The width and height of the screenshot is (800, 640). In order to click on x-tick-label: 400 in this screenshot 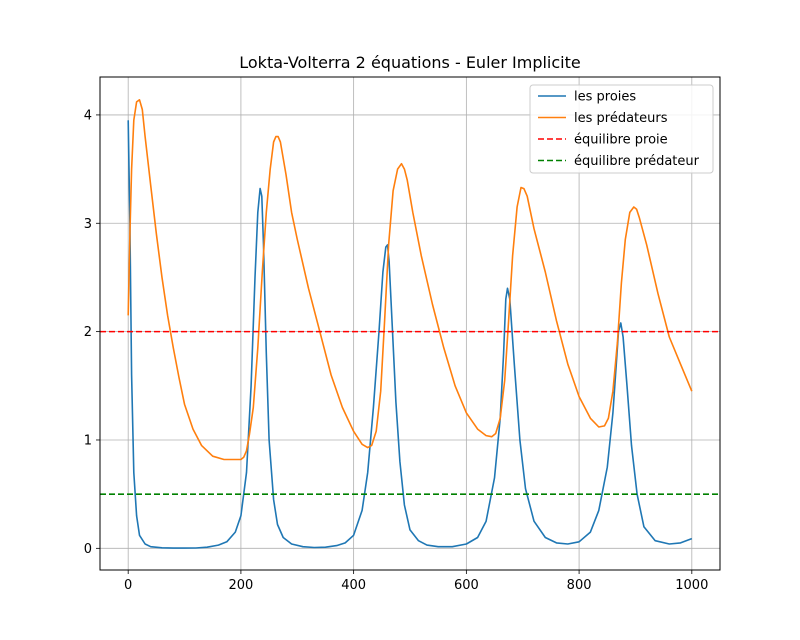, I will do `click(353, 585)`.